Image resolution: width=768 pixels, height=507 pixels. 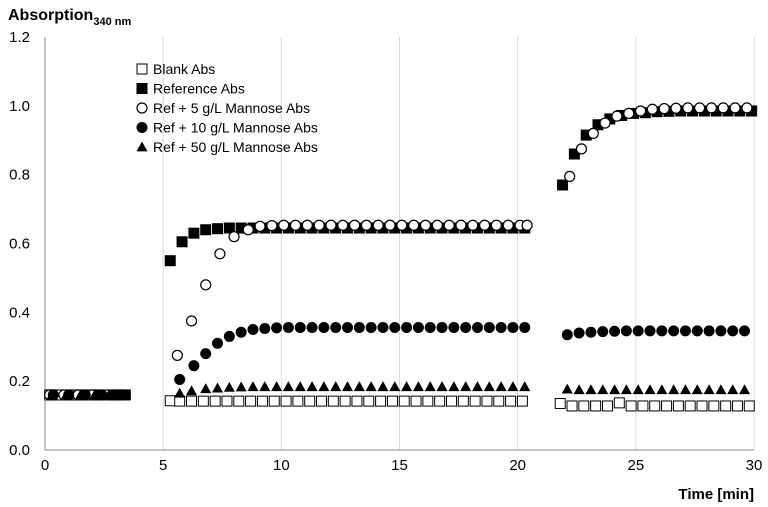 I want to click on x-tick-label: 20, so click(x=517, y=465).